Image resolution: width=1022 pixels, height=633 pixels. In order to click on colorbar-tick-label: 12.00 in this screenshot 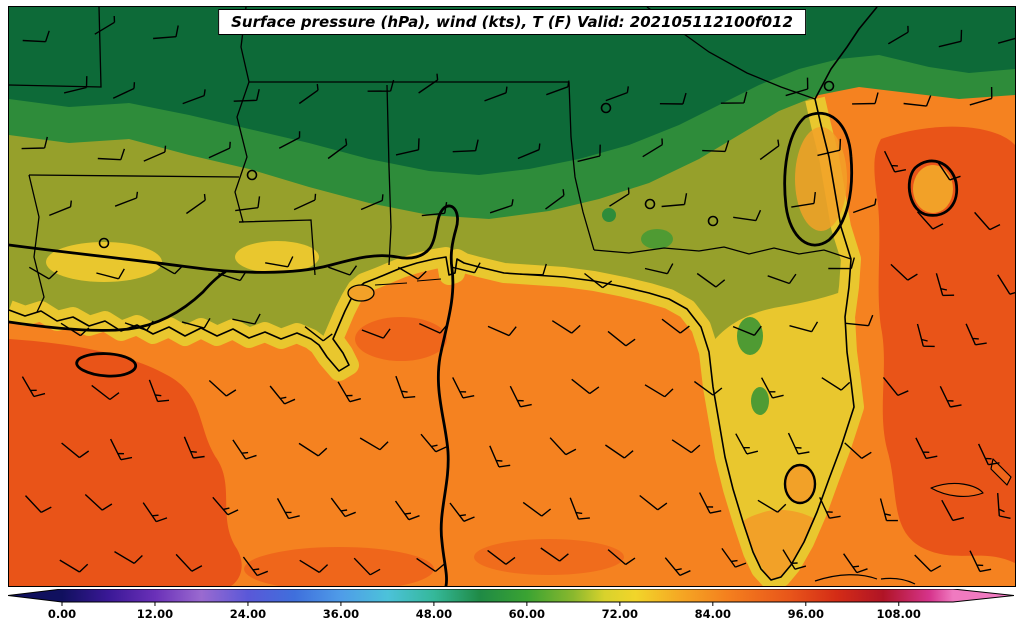, I will do `click(155, 614)`.